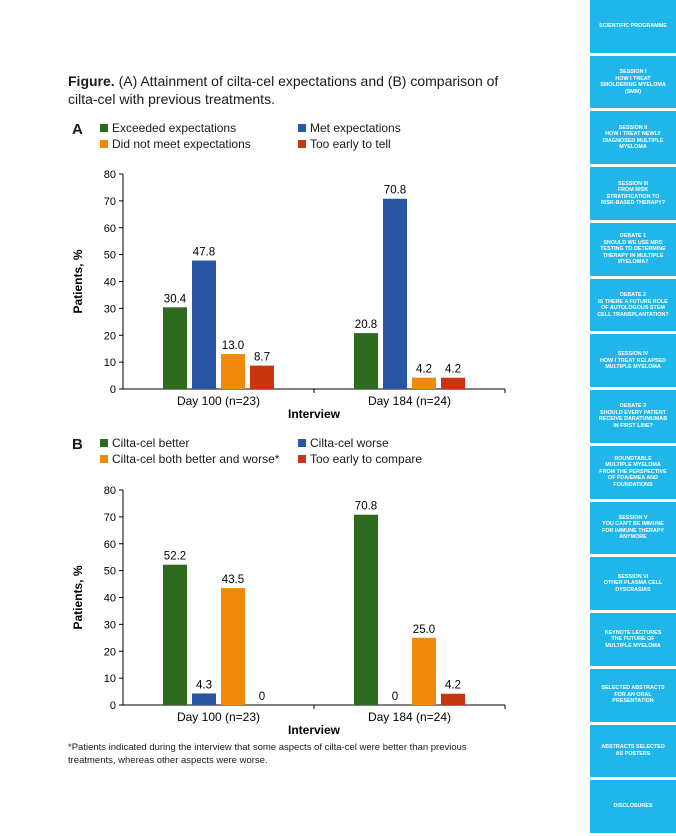 The height and width of the screenshot is (836, 676). What do you see at coordinates (633, 127) in the screenshot?
I see `sidebar-item-line: SESSION II` at bounding box center [633, 127].